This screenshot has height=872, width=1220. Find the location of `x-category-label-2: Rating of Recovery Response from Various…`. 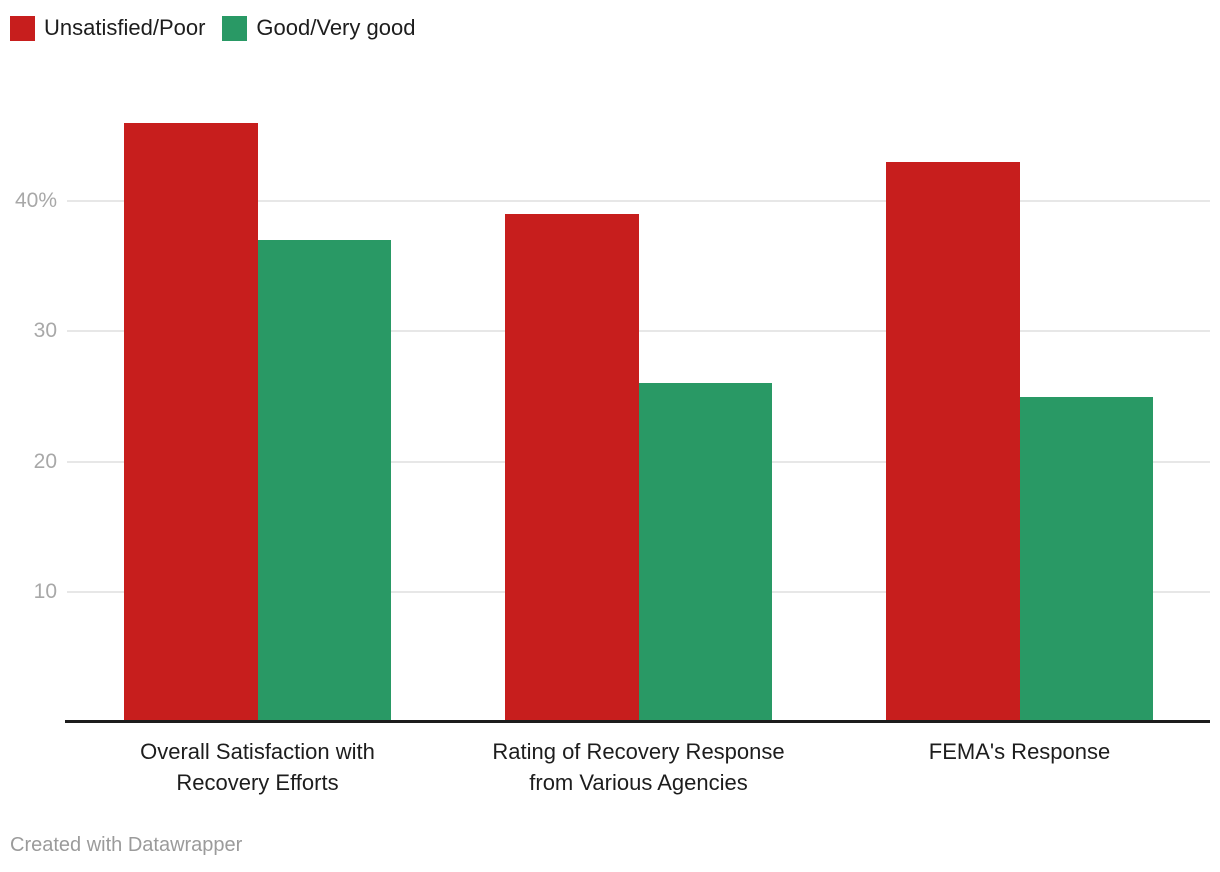

x-category-label-2: Rating of Recovery Response from Various… is located at coordinates (638, 767).